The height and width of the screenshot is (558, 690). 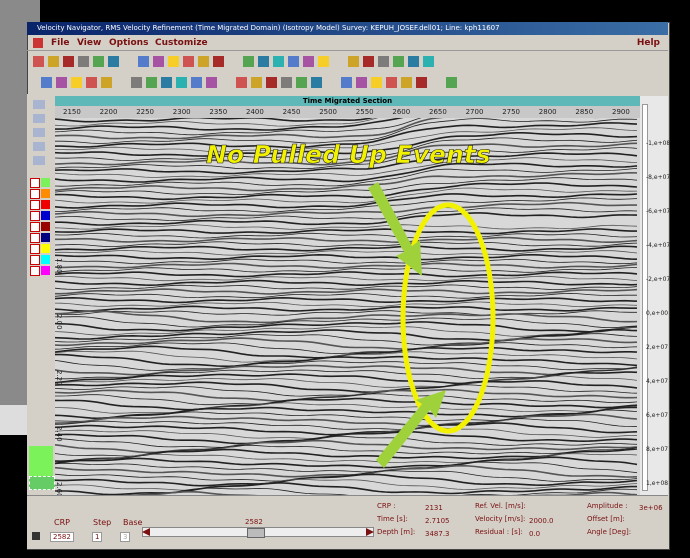 What do you see at coordinates (62, 522) in the screenshot?
I see `crp-label: CRP` at bounding box center [62, 522].